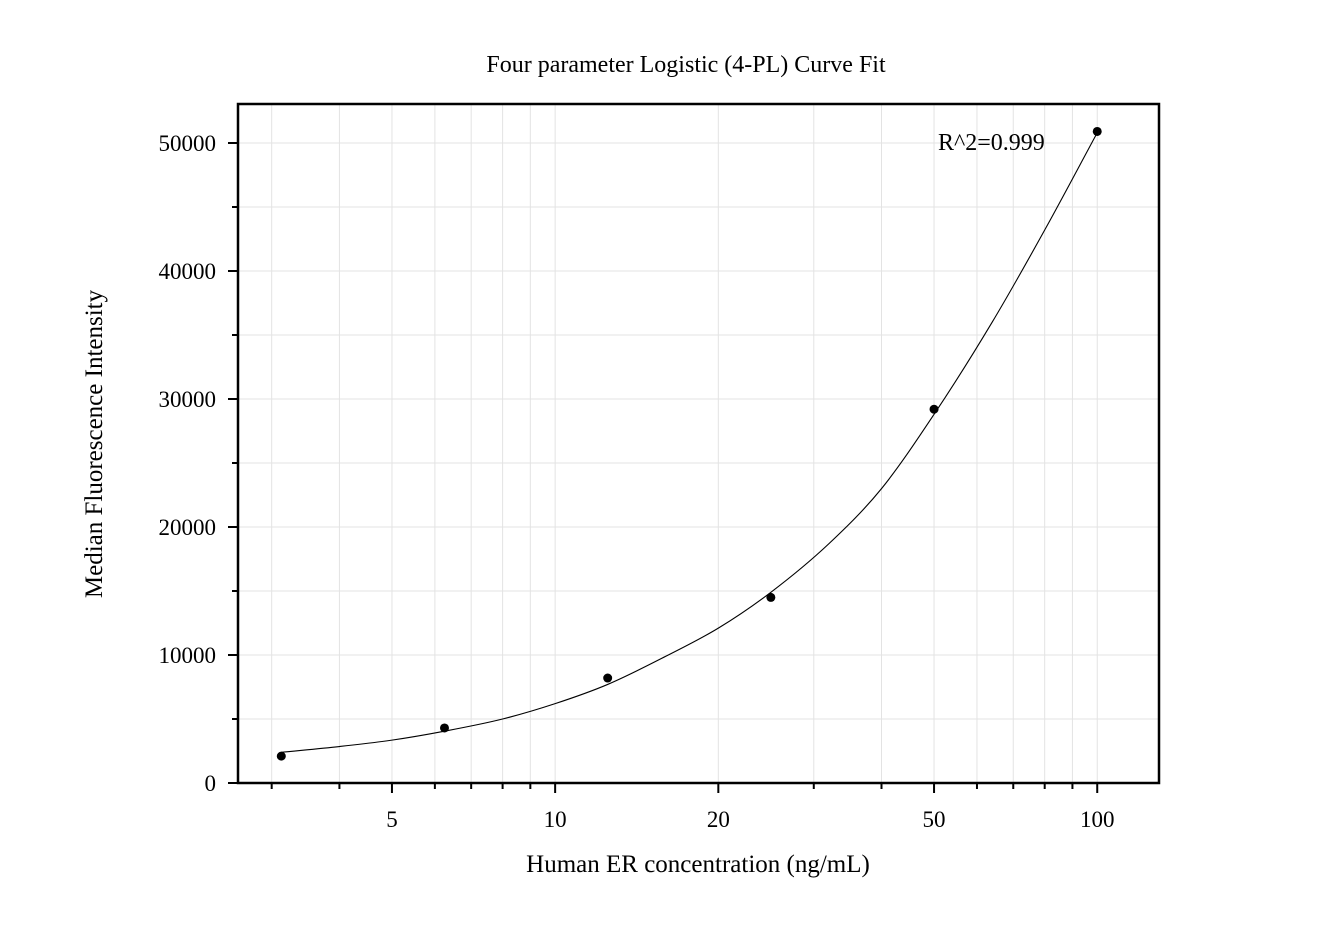 Image resolution: width=1341 pixels, height=937 pixels. I want to click on x-tick-label: 100, so click(1097, 819).